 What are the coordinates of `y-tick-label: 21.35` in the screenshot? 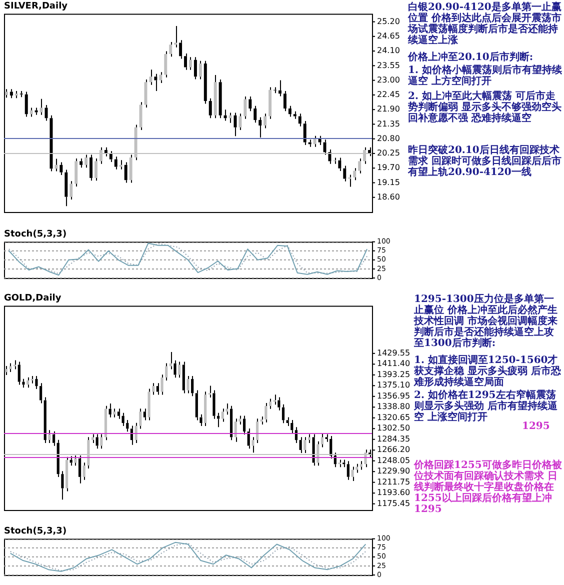 It's located at (388, 123).